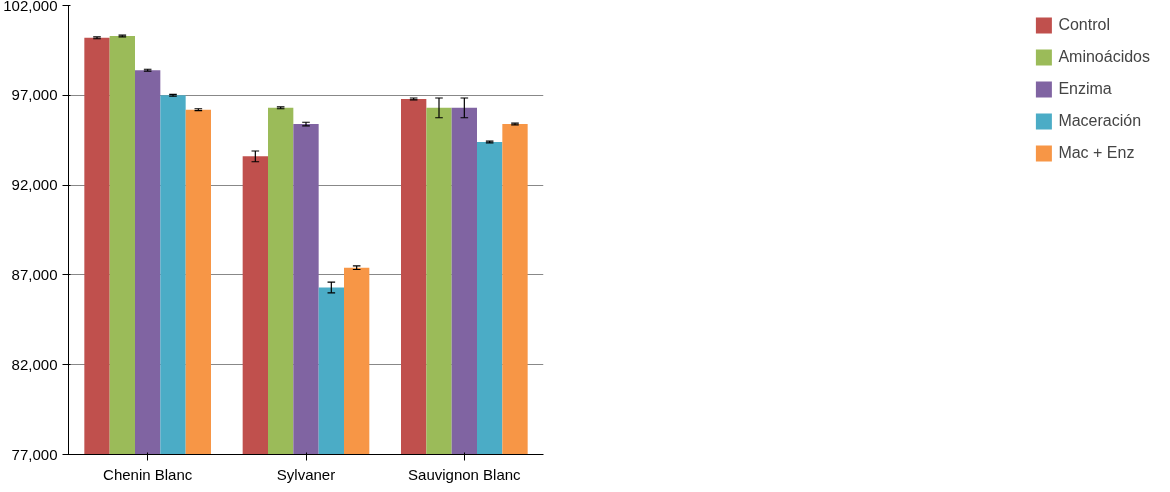 Image resolution: width=1170 pixels, height=492 pixels. What do you see at coordinates (306, 474) in the screenshot?
I see `x-tick-label: Sylvaner` at bounding box center [306, 474].